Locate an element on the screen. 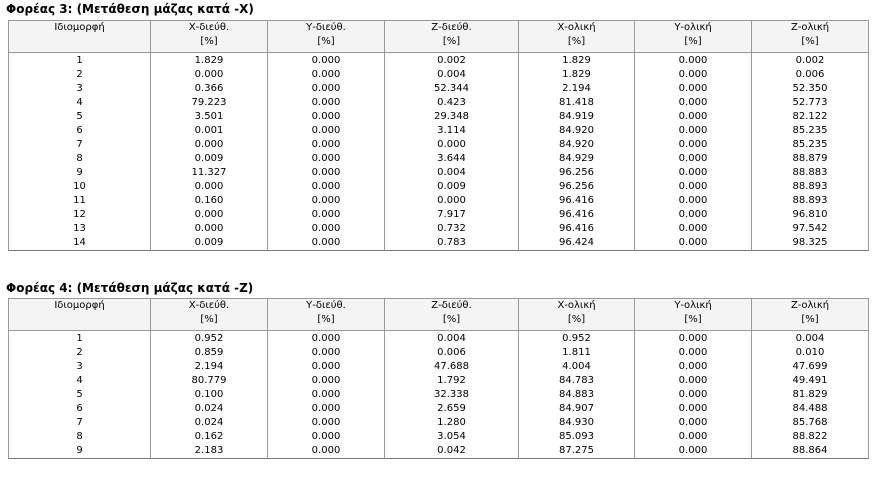  table-cell: 84.930 is located at coordinates (576, 423).